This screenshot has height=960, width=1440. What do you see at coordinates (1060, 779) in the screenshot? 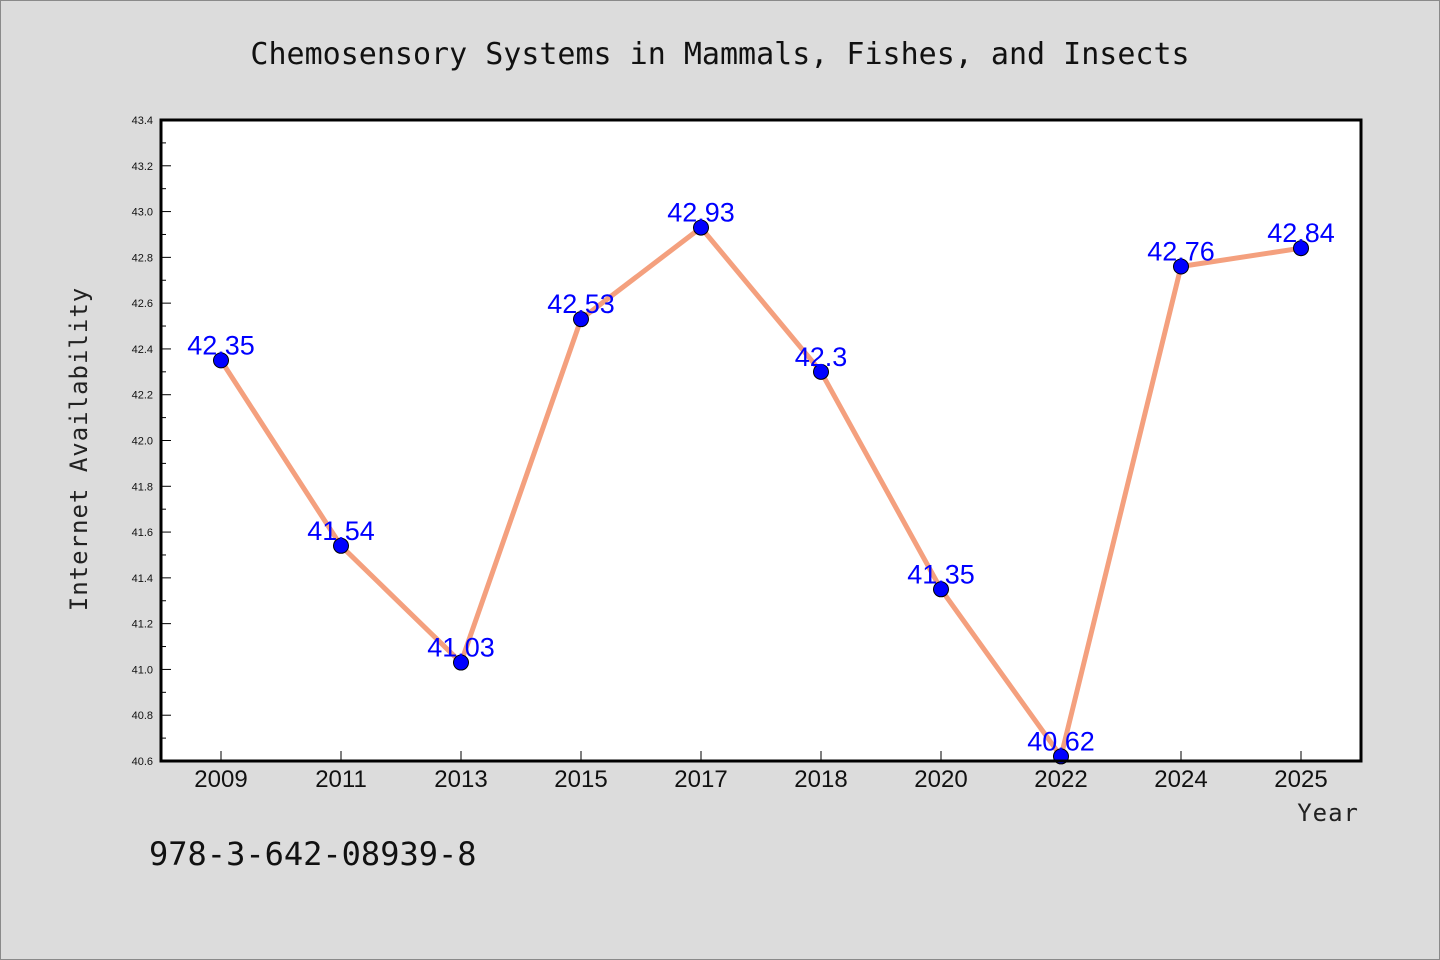
I see `x-tick-label: 2022` at bounding box center [1060, 779].